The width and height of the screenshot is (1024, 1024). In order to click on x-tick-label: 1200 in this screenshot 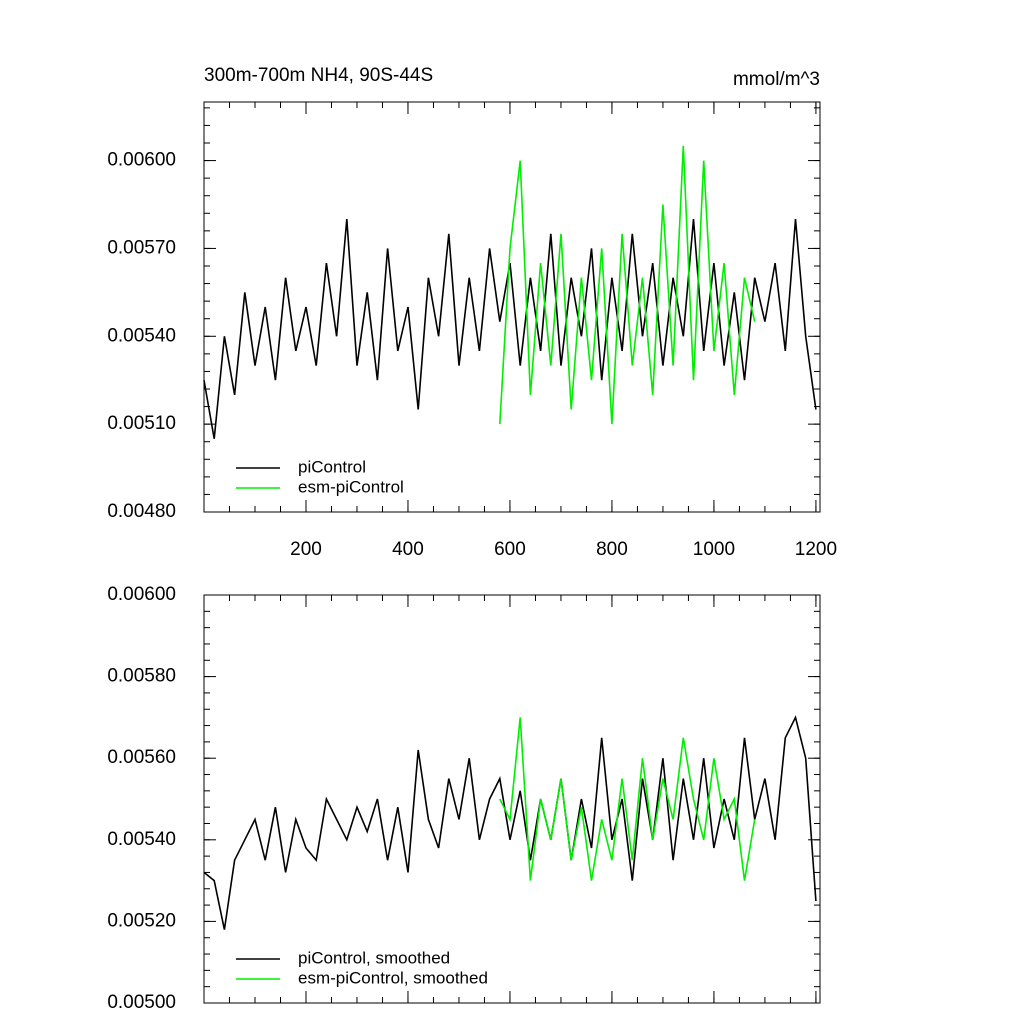, I will do `click(816, 549)`.